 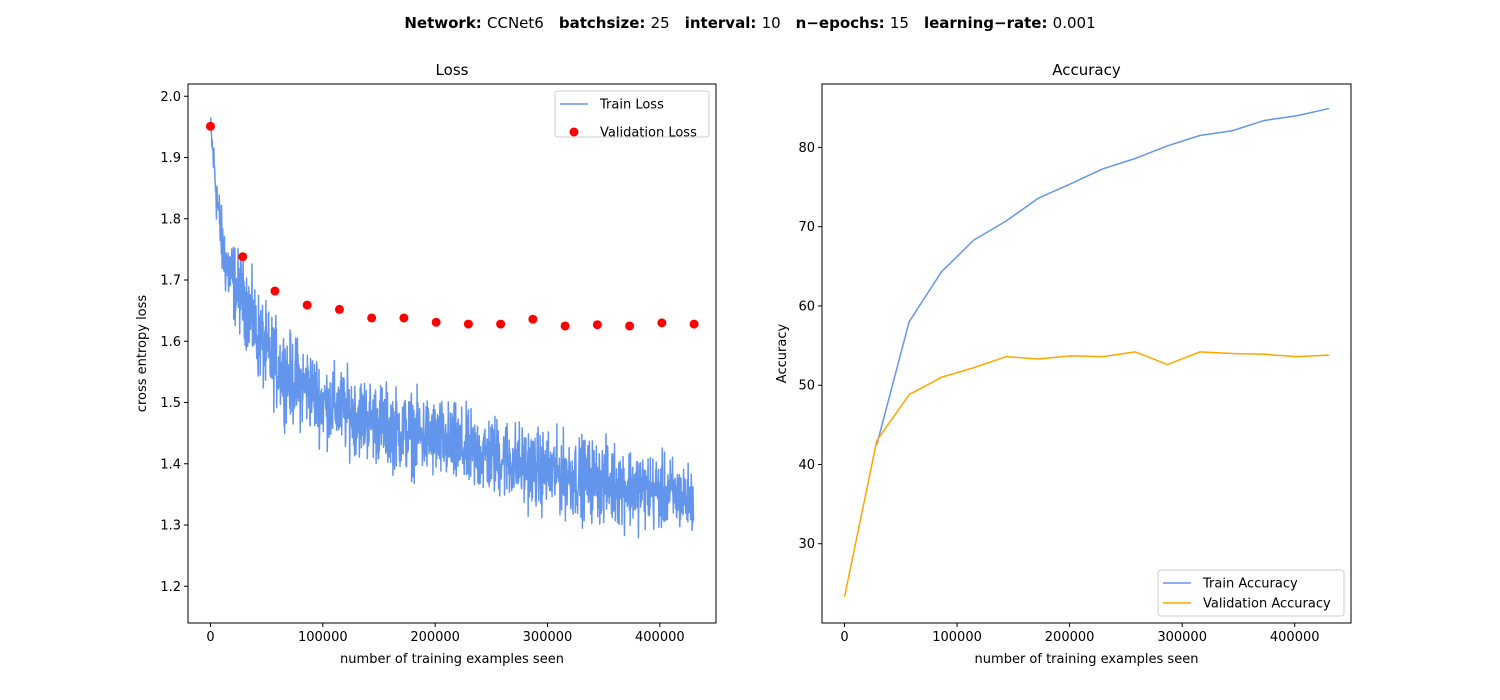 What do you see at coordinates (660, 23) in the screenshot?
I see `suptitle-value: 25` at bounding box center [660, 23].